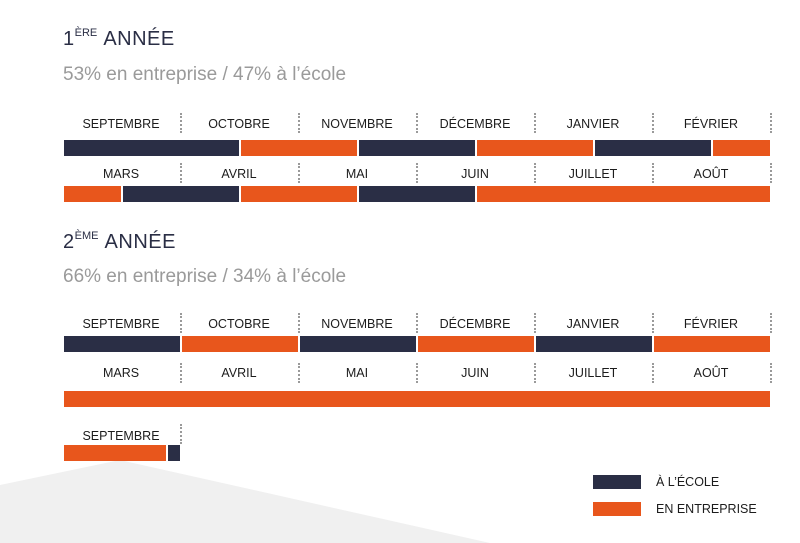 This screenshot has width=800, height=543. I want to click on month-label-y1-r2-2: MAI, so click(357, 174).